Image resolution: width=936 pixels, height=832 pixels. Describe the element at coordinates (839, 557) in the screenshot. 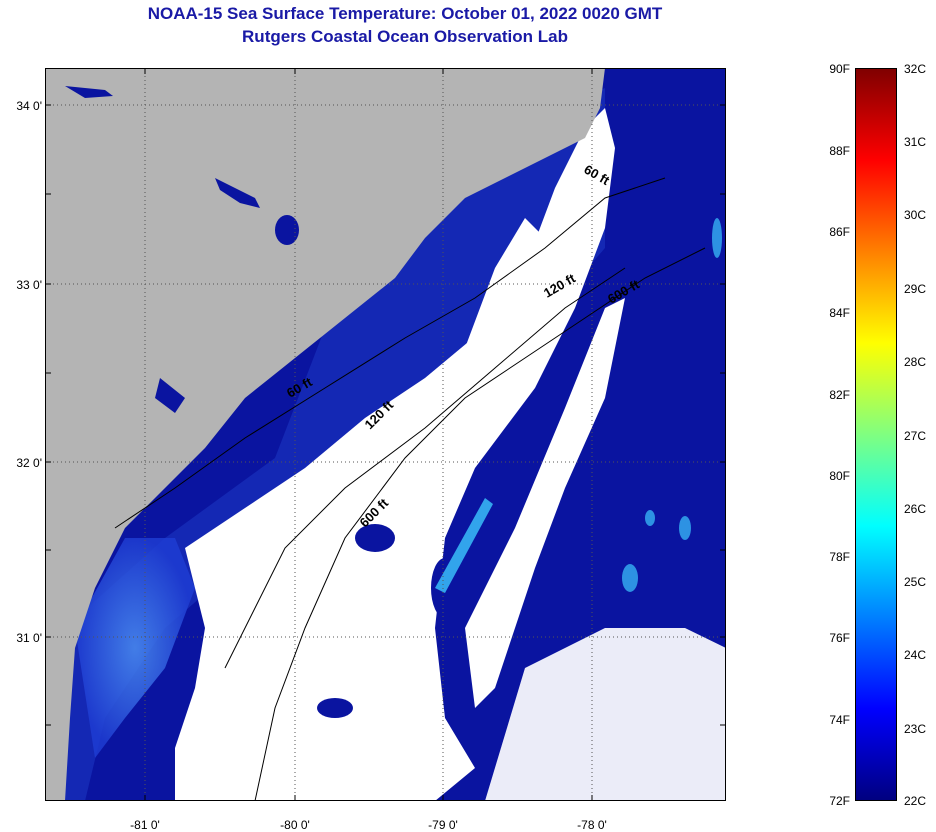

I see `colorbar-f-label: 78F` at that location.